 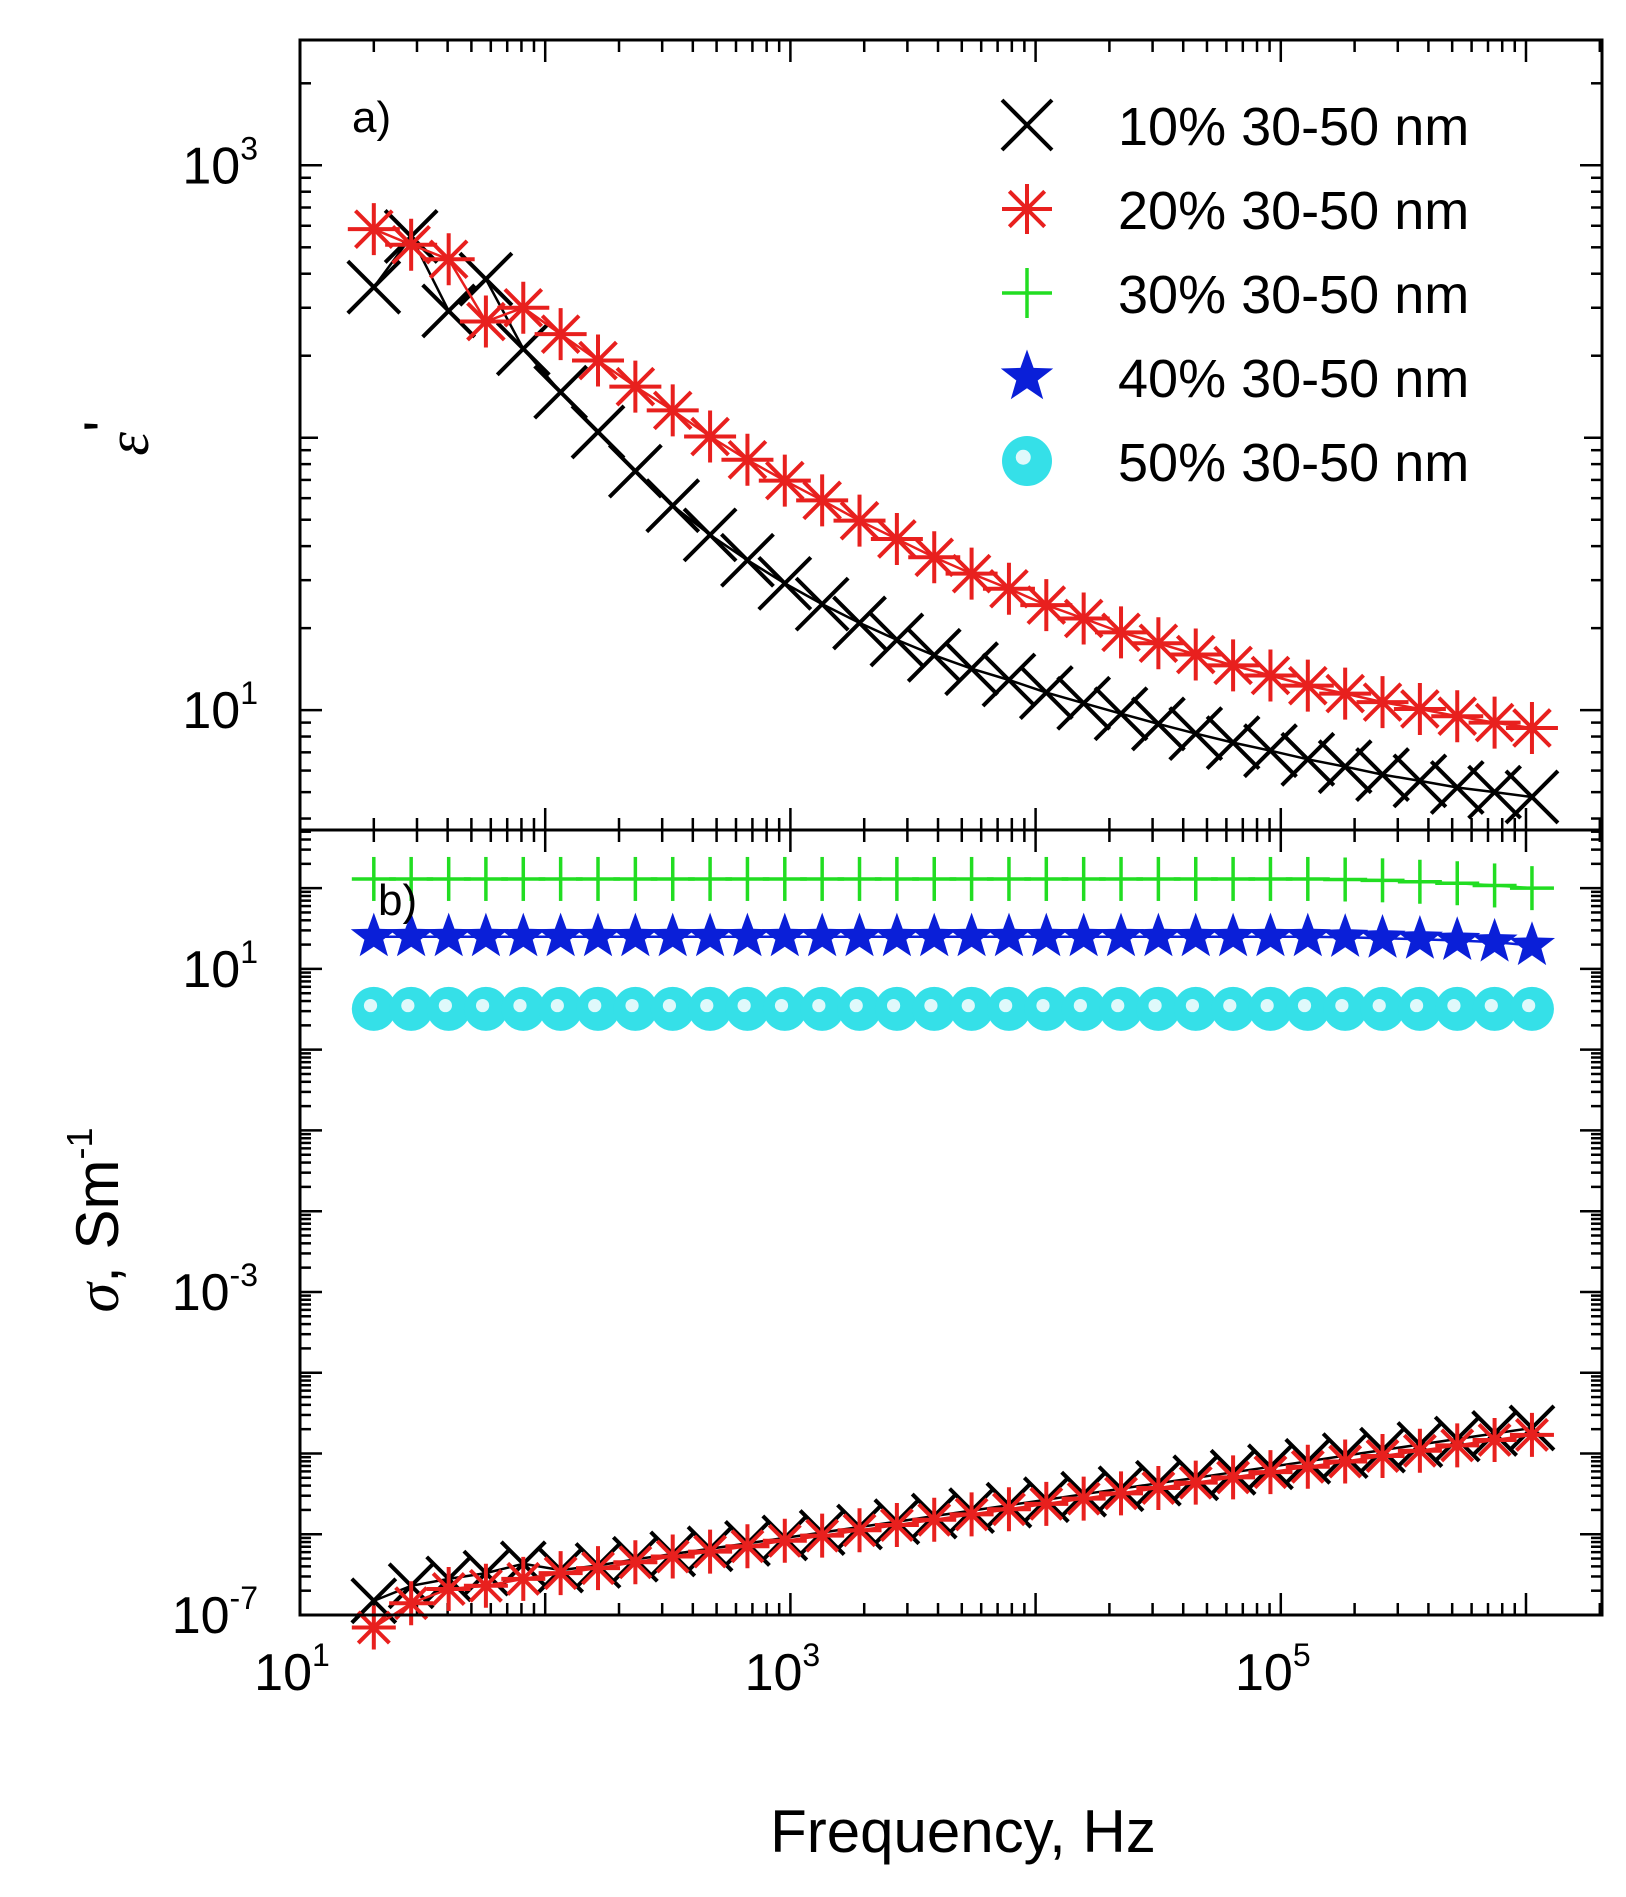 What do you see at coordinates (1302, 1655) in the screenshot?
I see `x-tick-label-2-exp: 5` at bounding box center [1302, 1655].